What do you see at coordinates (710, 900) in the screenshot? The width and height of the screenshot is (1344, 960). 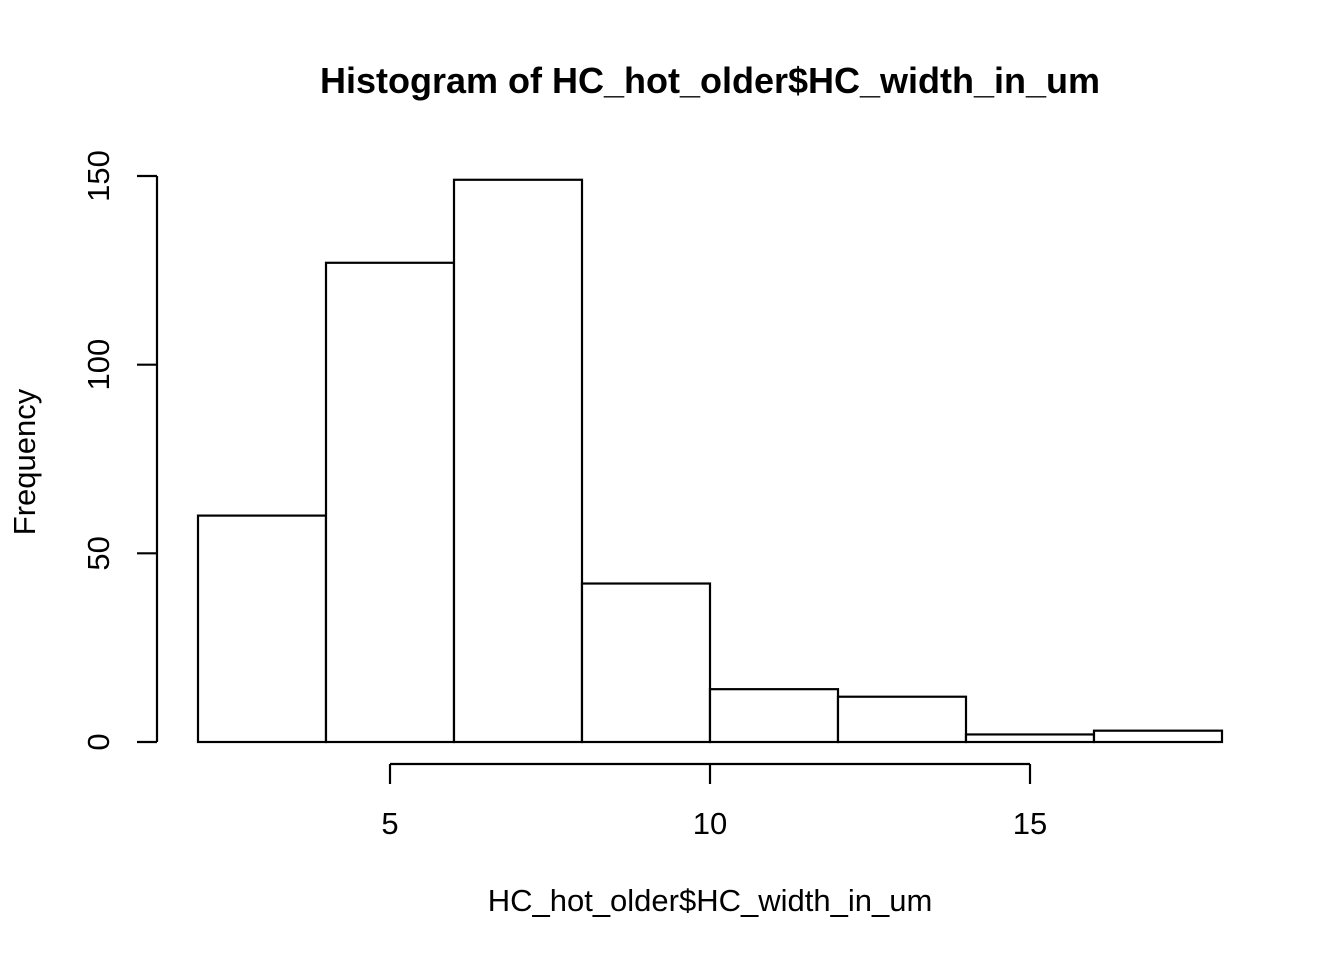 I see `x-axis-label: HC_hot_older$HC_width_in_um` at bounding box center [710, 900].